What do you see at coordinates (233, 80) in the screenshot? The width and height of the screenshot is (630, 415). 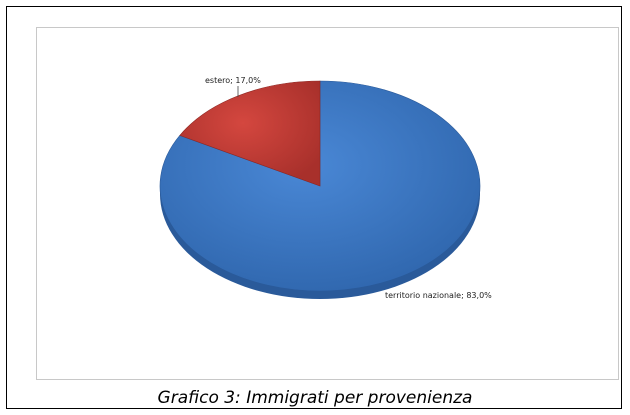 I see `data-label-estero: estero; 17,0%` at bounding box center [233, 80].